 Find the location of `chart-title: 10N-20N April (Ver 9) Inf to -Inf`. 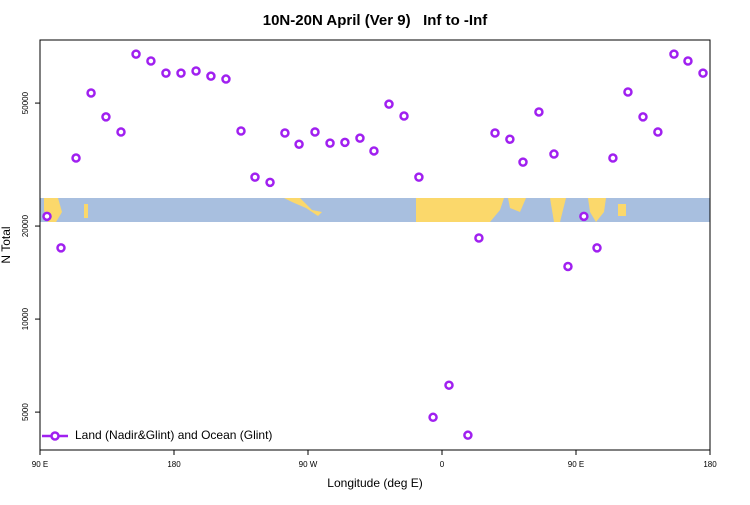

chart-title: 10N-20N April (Ver 9) Inf to -Inf is located at coordinates (375, 20).